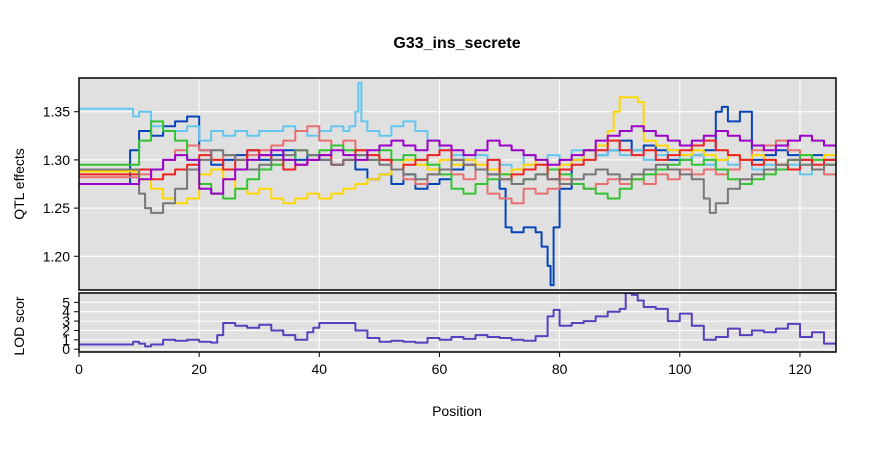 This screenshot has width=876, height=449. What do you see at coordinates (56, 160) in the screenshot?
I see `y-tick-label: 1.30` at bounding box center [56, 160].